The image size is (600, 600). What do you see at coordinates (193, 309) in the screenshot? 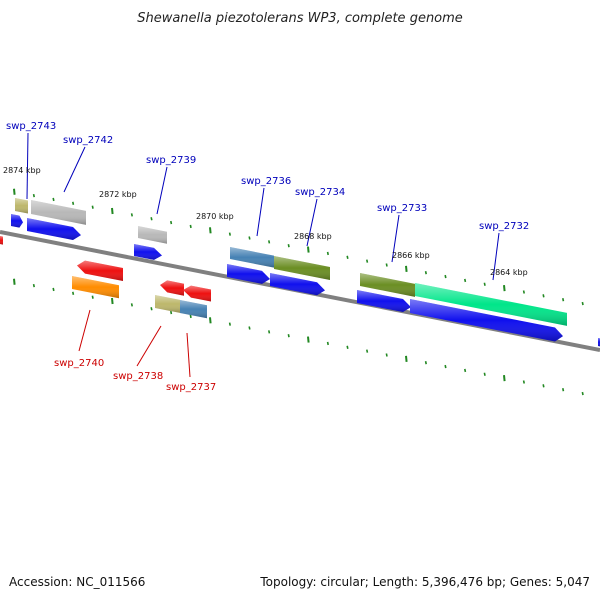
I see `gene-swp-2737-shading` at bounding box center [193, 309].